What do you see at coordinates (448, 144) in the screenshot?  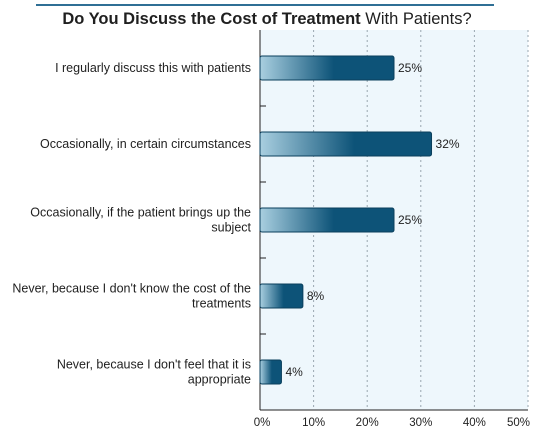 I see `data-label: 32%` at bounding box center [448, 144].